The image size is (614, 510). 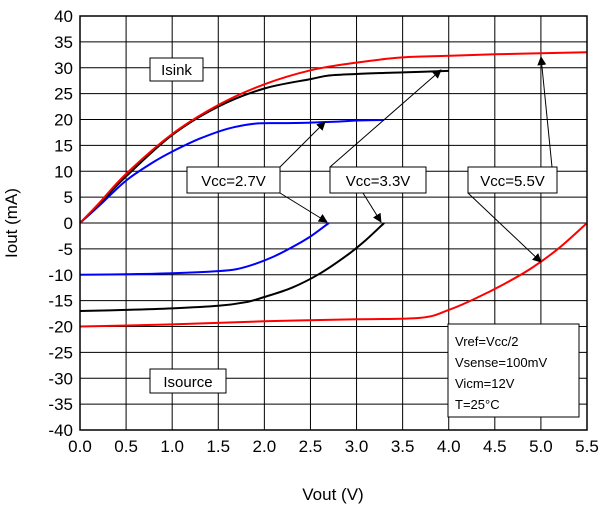 I want to click on legend-vcc27: Vcc=2.7V, so click(x=233, y=180).